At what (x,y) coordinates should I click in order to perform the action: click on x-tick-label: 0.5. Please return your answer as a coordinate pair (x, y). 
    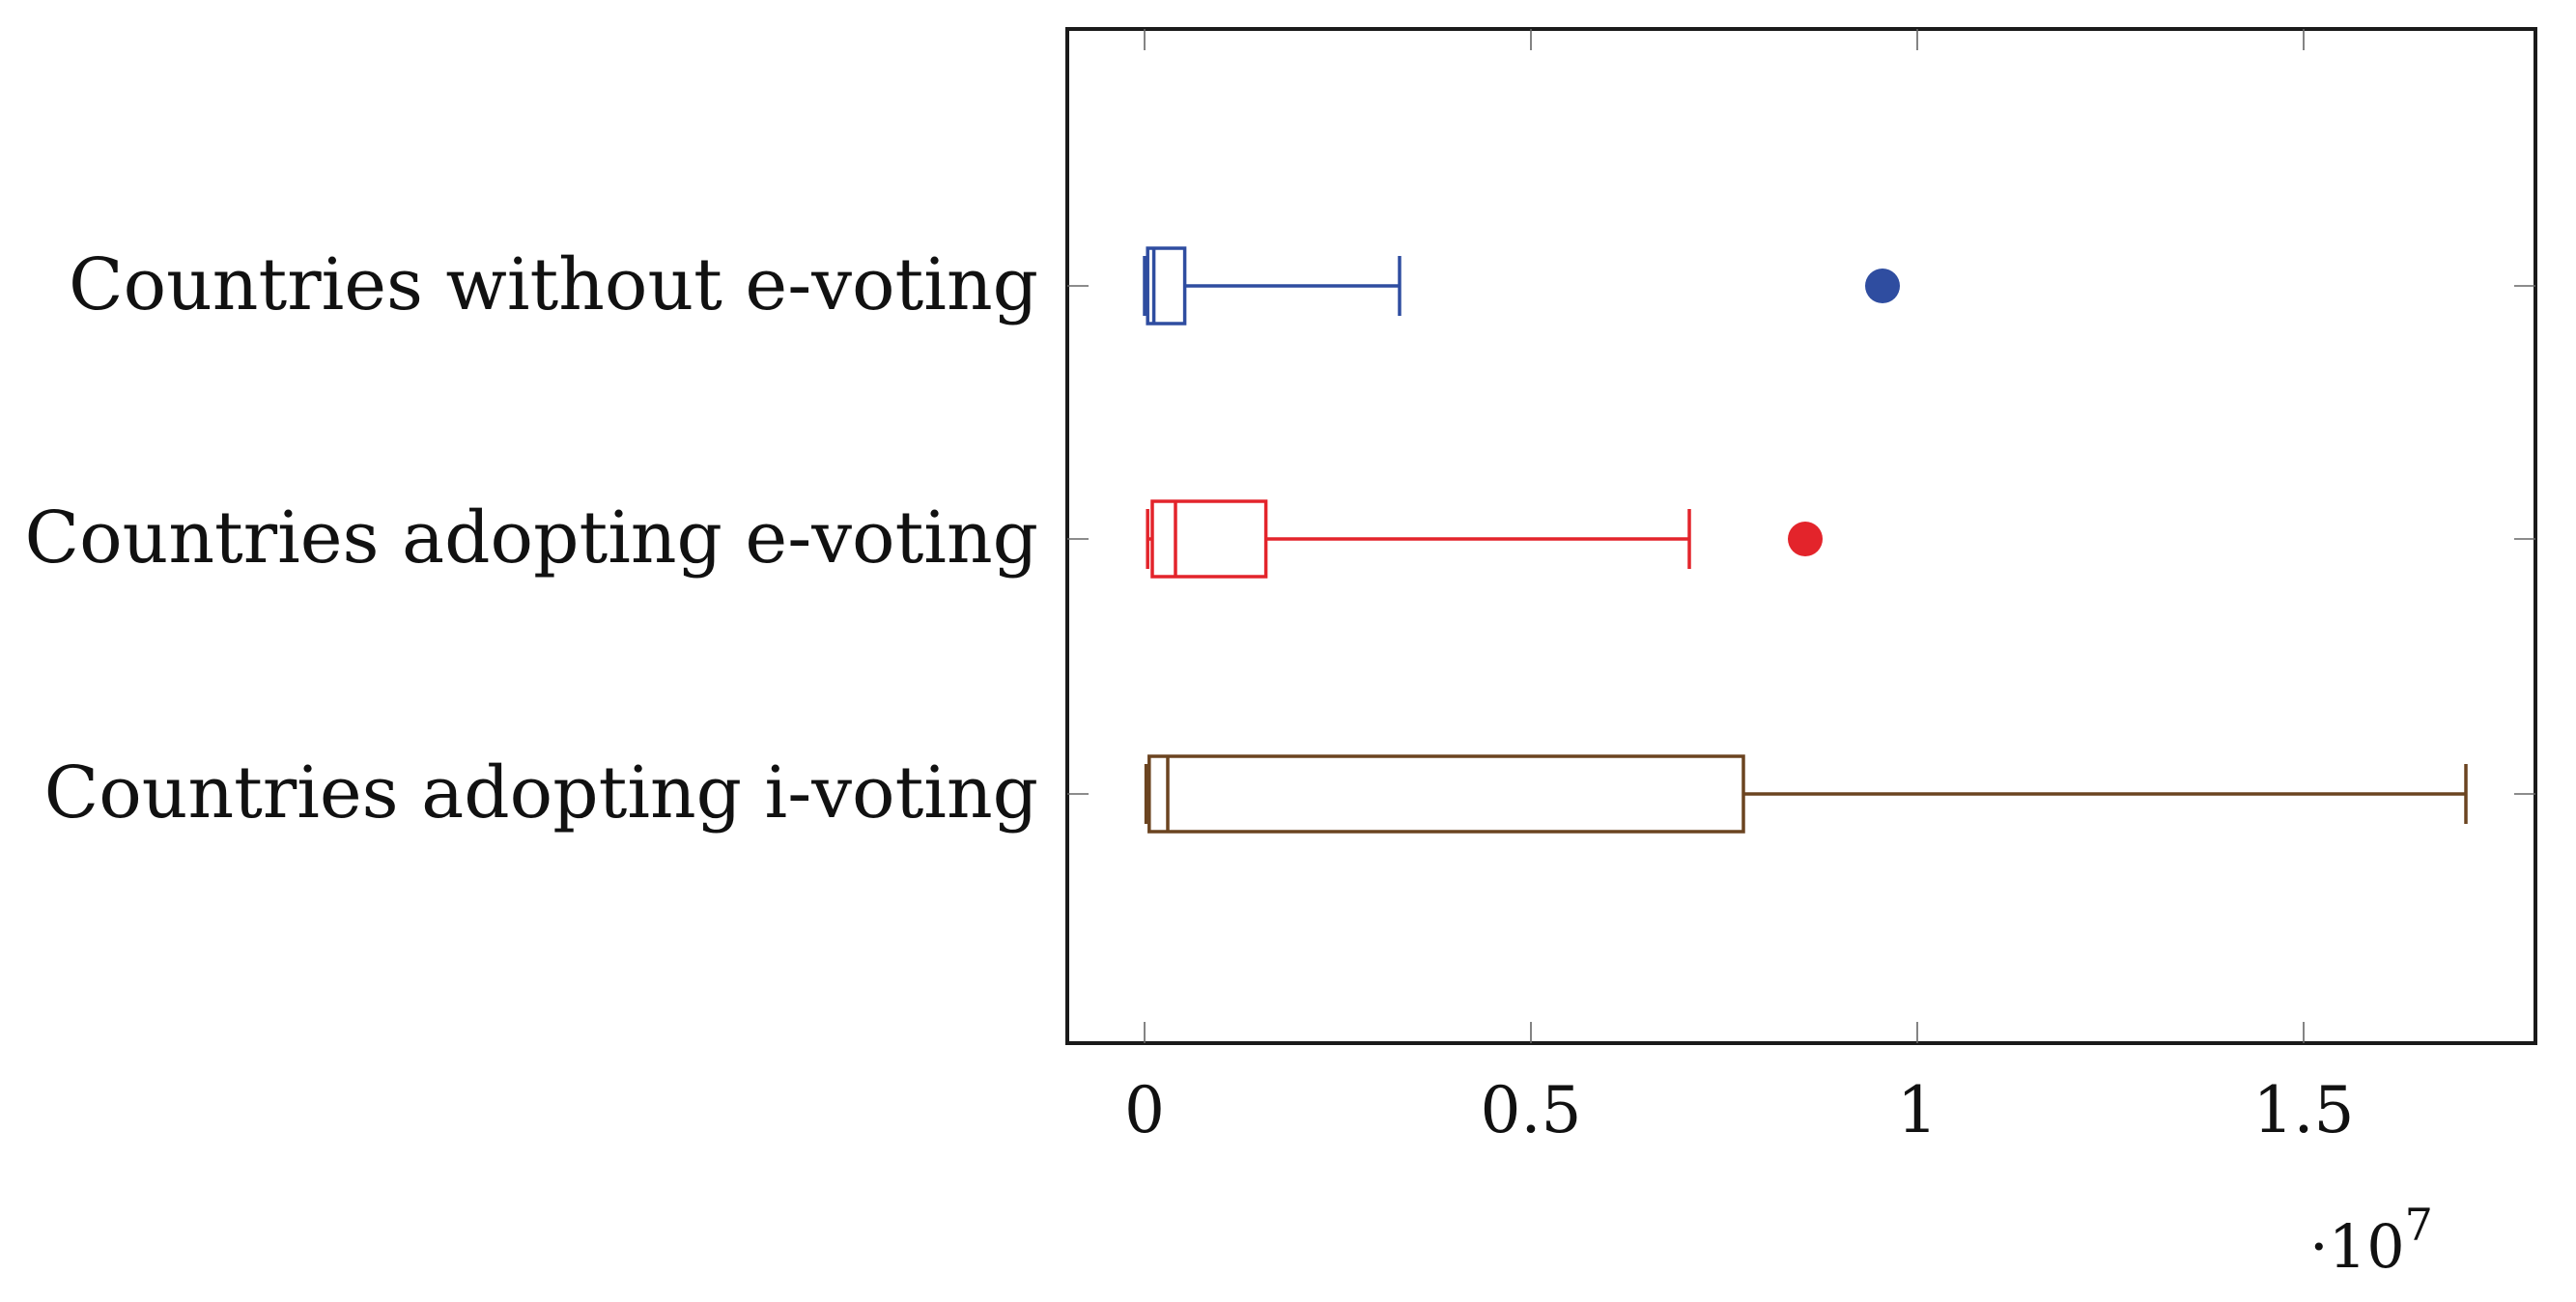
    Looking at the image, I should click on (1531, 1110).